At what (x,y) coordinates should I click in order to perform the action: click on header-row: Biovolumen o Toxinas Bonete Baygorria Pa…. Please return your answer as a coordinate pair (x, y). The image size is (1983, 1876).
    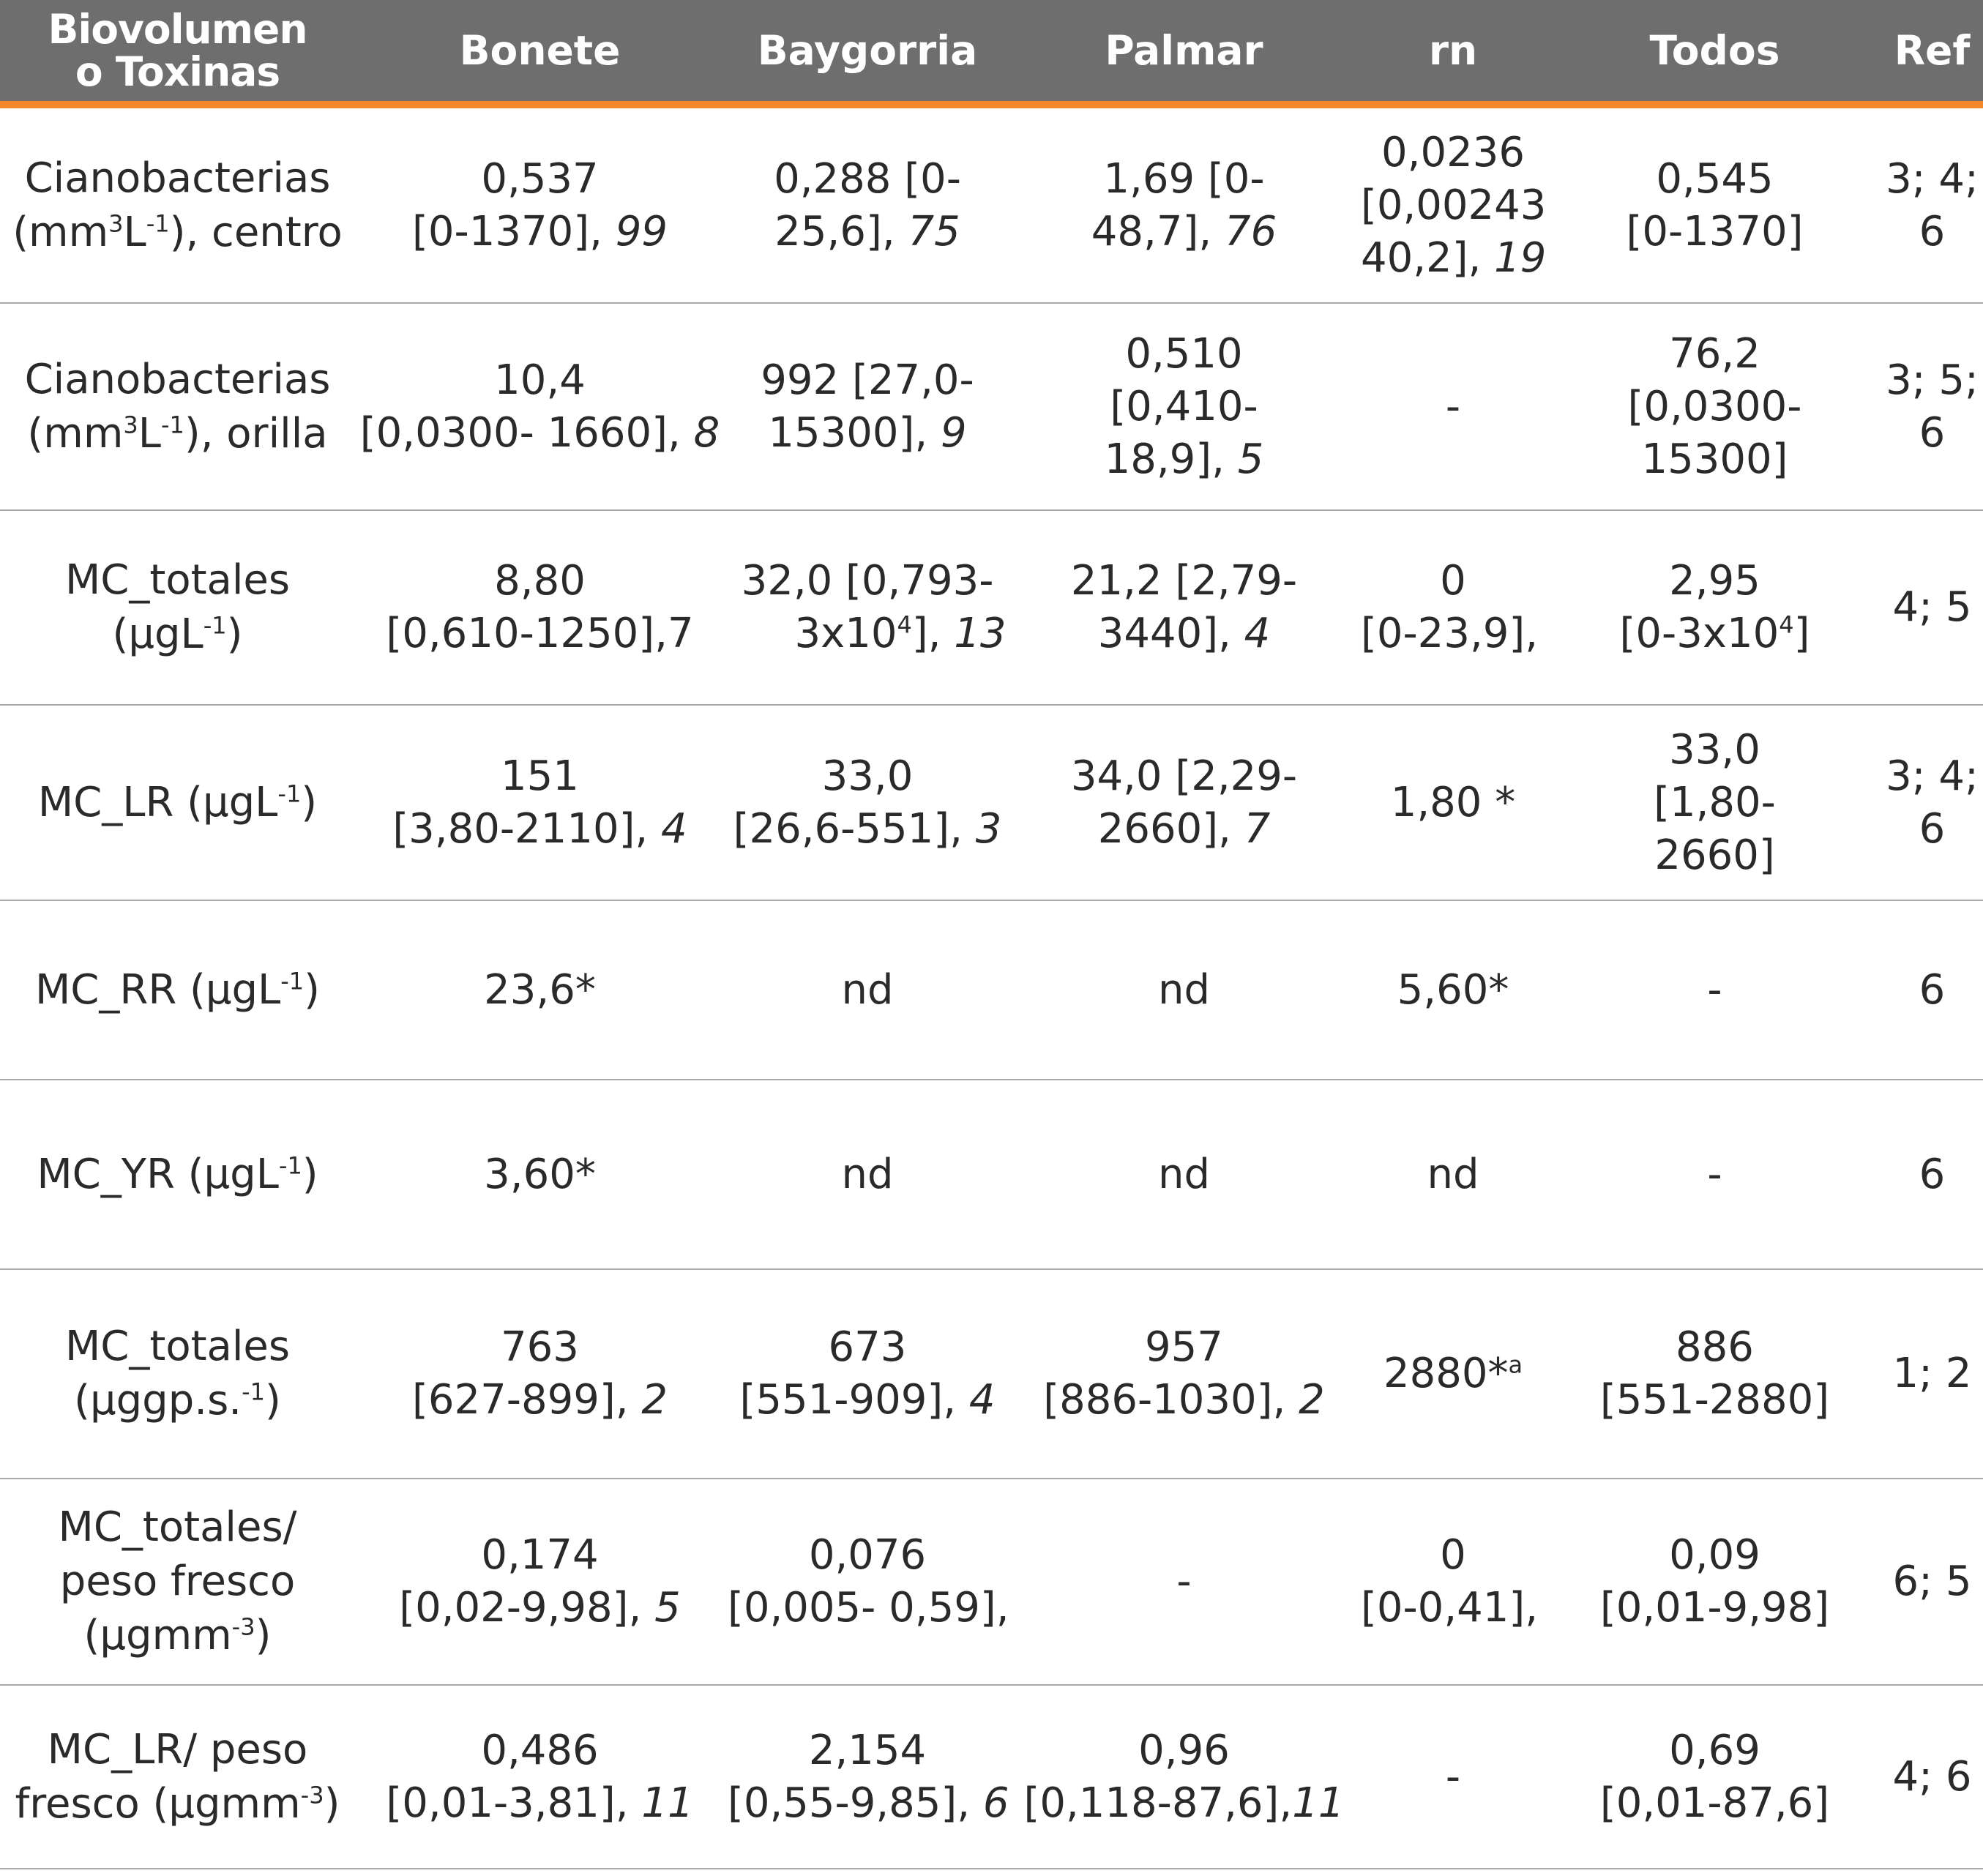
    Looking at the image, I should click on (991, 54).